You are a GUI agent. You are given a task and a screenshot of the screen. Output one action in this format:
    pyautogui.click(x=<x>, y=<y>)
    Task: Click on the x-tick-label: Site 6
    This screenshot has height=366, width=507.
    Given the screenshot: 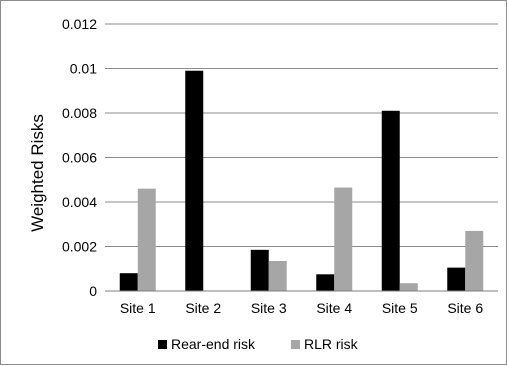 What is the action you would take?
    pyautogui.click(x=465, y=308)
    